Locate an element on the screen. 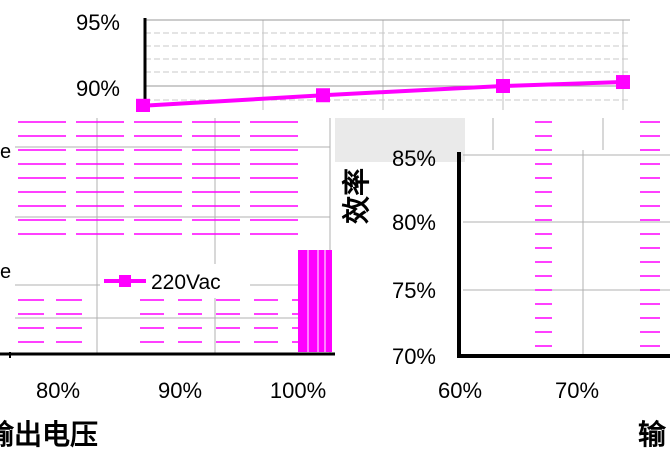 The width and height of the screenshot is (670, 450). bl-x-axis-title: 输出电压 is located at coordinates (49, 434).